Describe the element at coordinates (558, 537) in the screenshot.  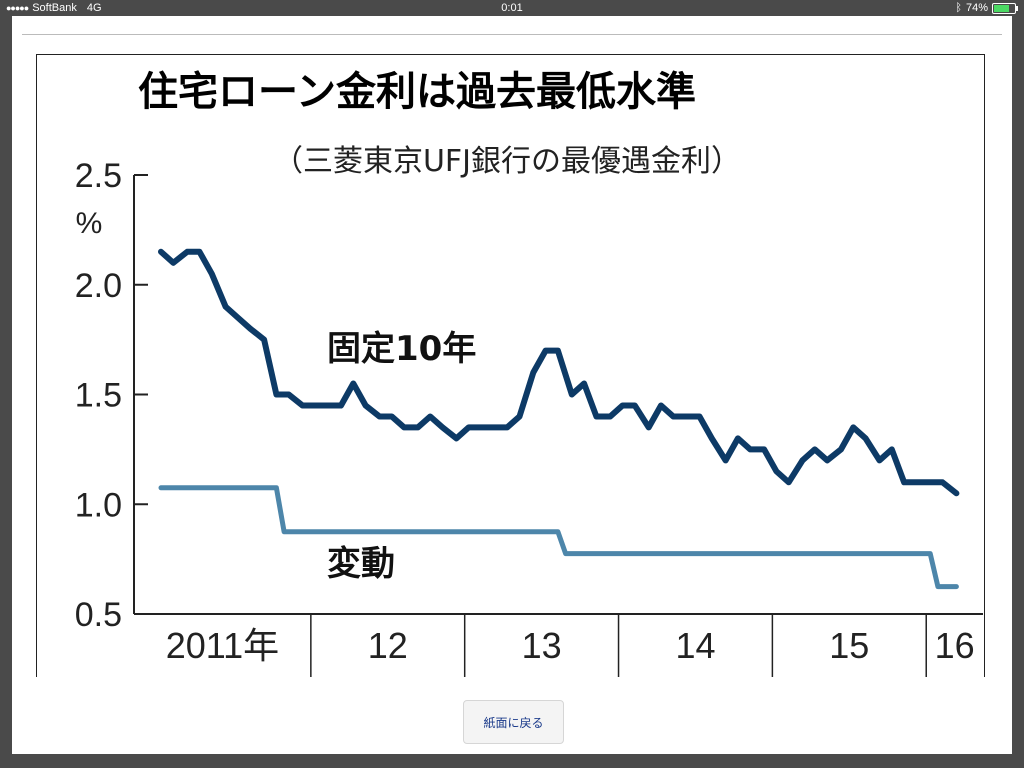
I see `series-line-variable` at that location.